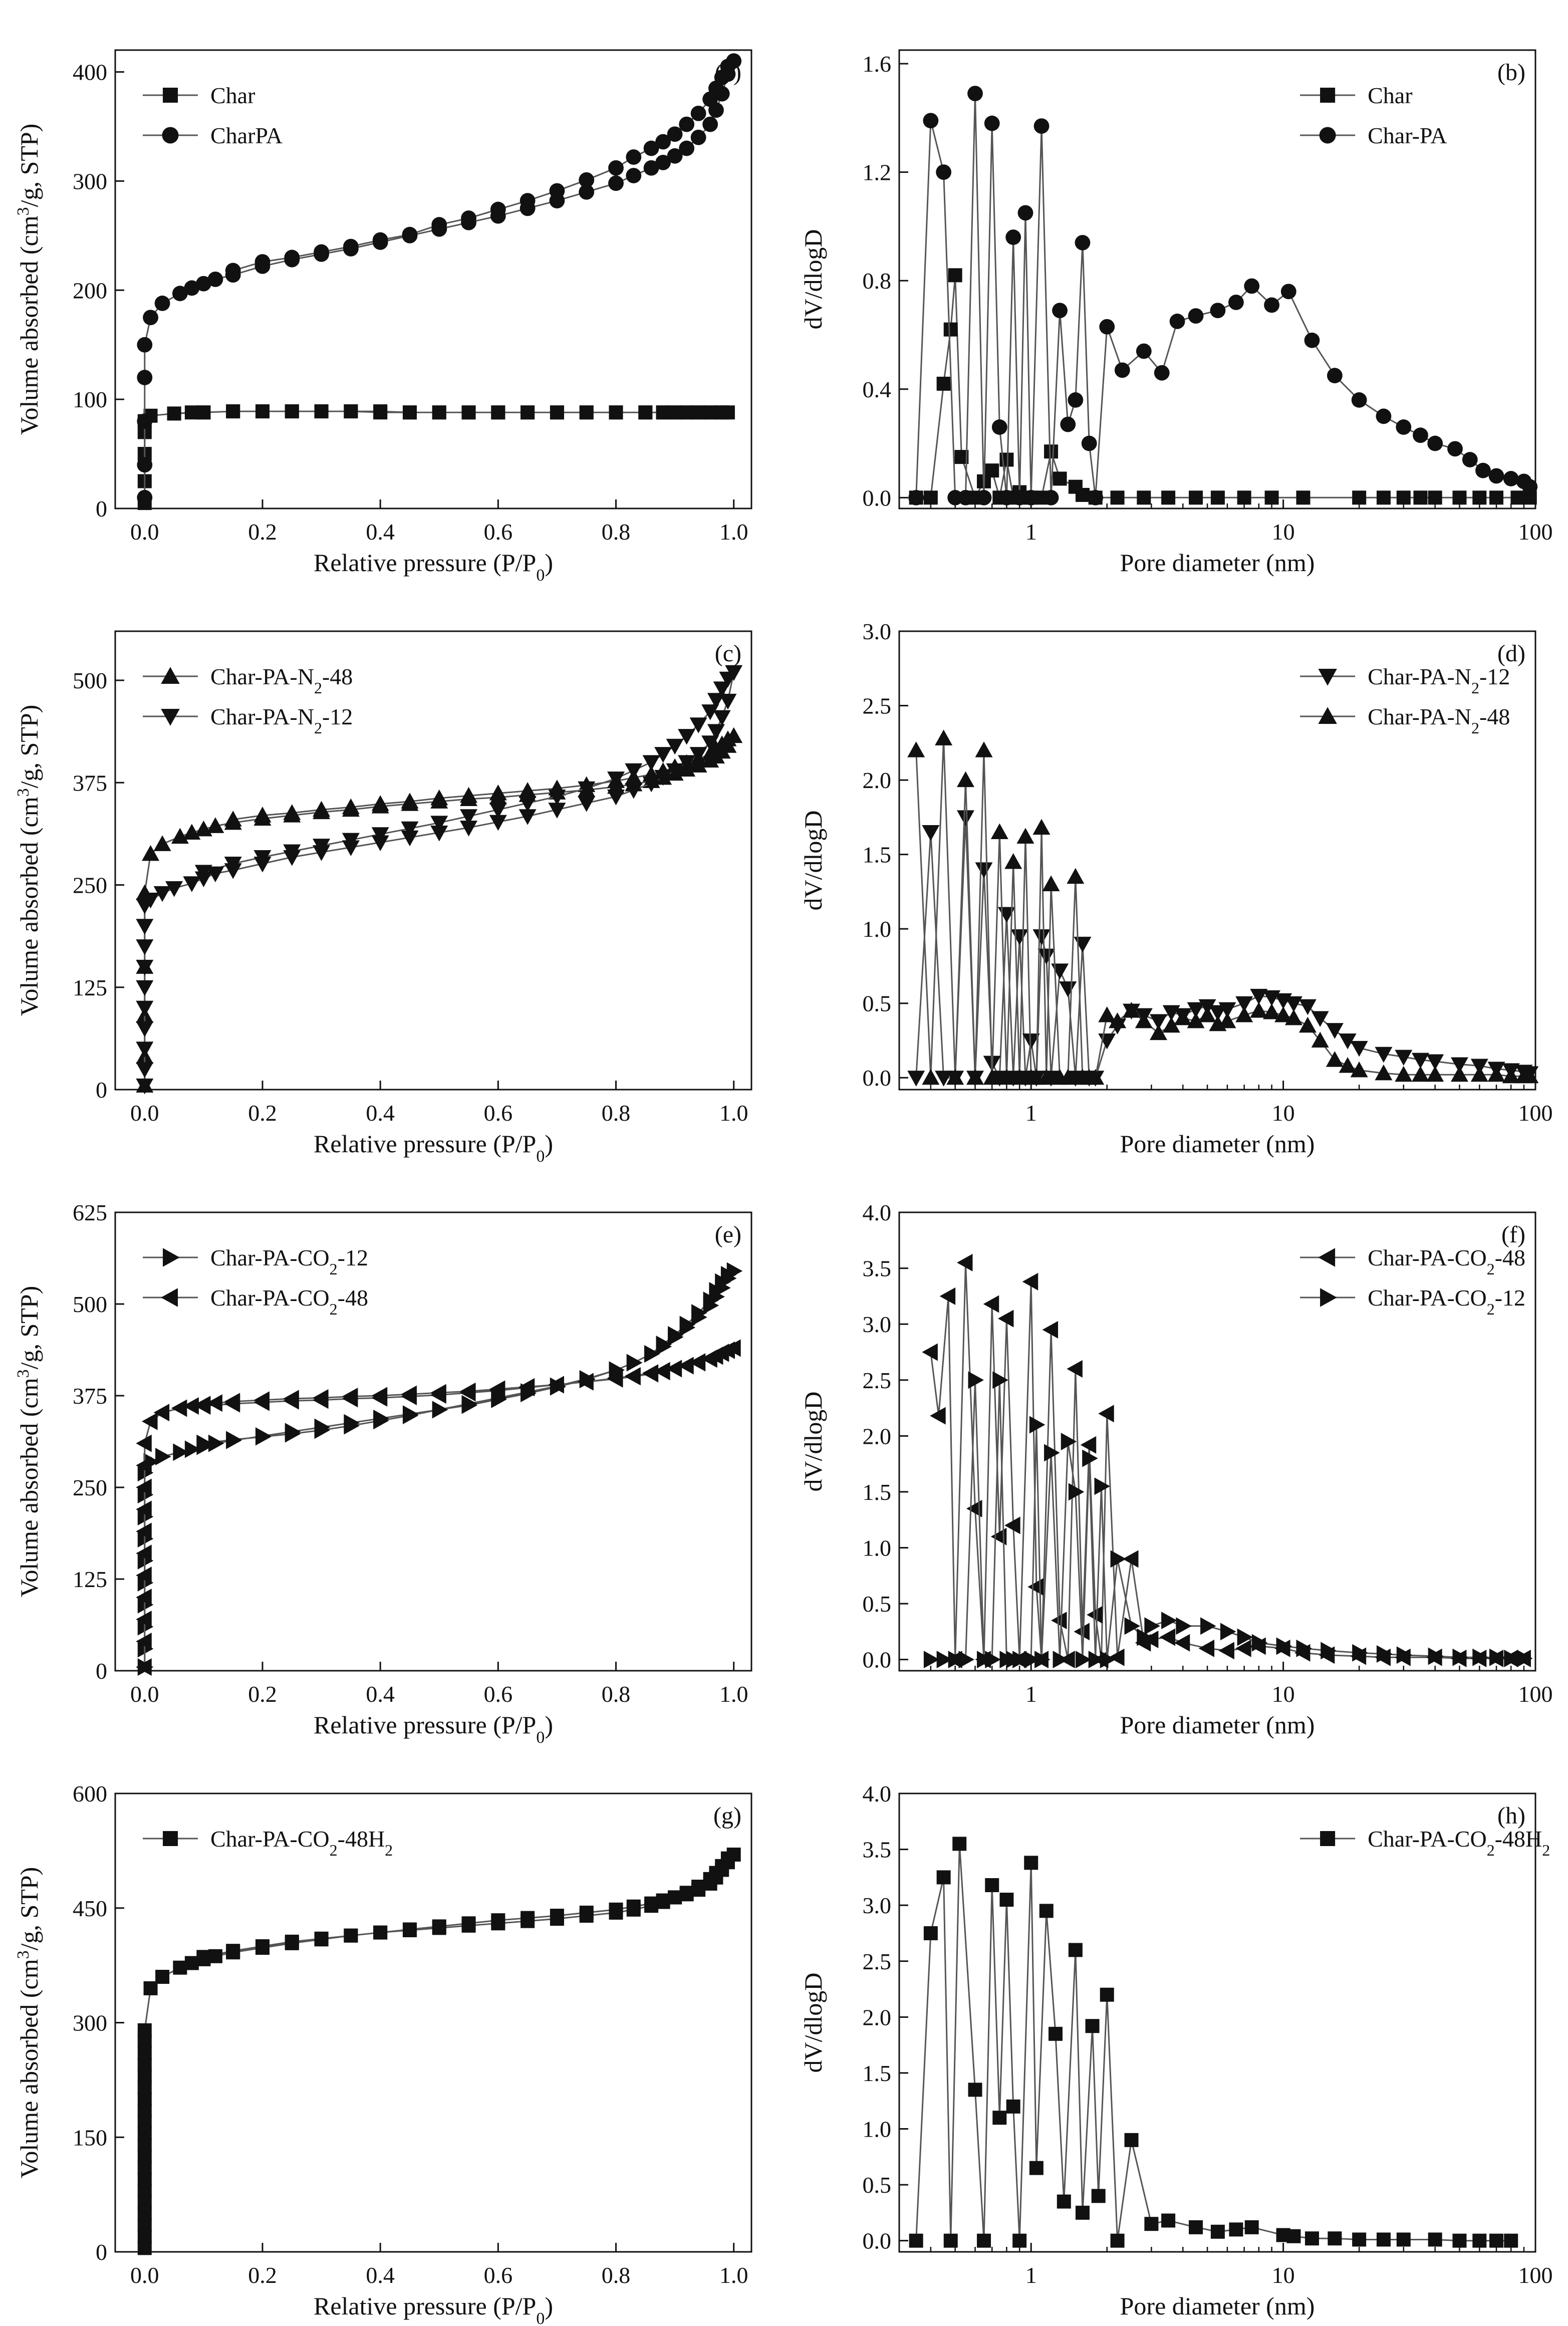  What do you see at coordinates (381, 1694) in the screenshot?
I see `x-tick-label: 0.4` at bounding box center [381, 1694].